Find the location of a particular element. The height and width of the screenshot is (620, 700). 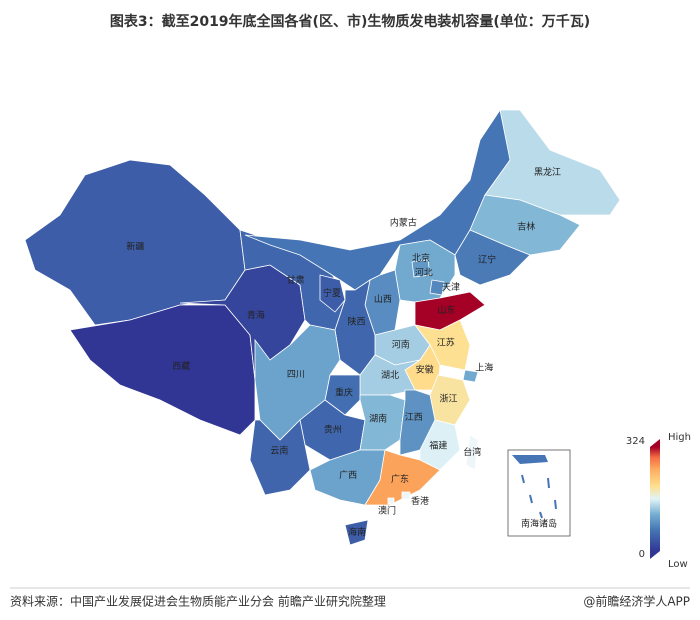

region-label: 台湾 is located at coordinates (472, 452).